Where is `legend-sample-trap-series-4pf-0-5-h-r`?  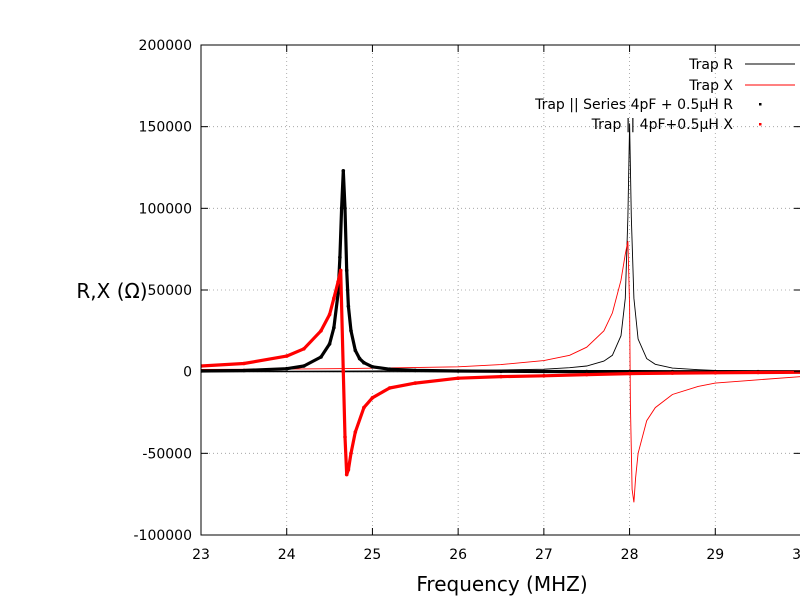
legend-sample-trap-series-4pf-0-5-h-r is located at coordinates (760, 104).